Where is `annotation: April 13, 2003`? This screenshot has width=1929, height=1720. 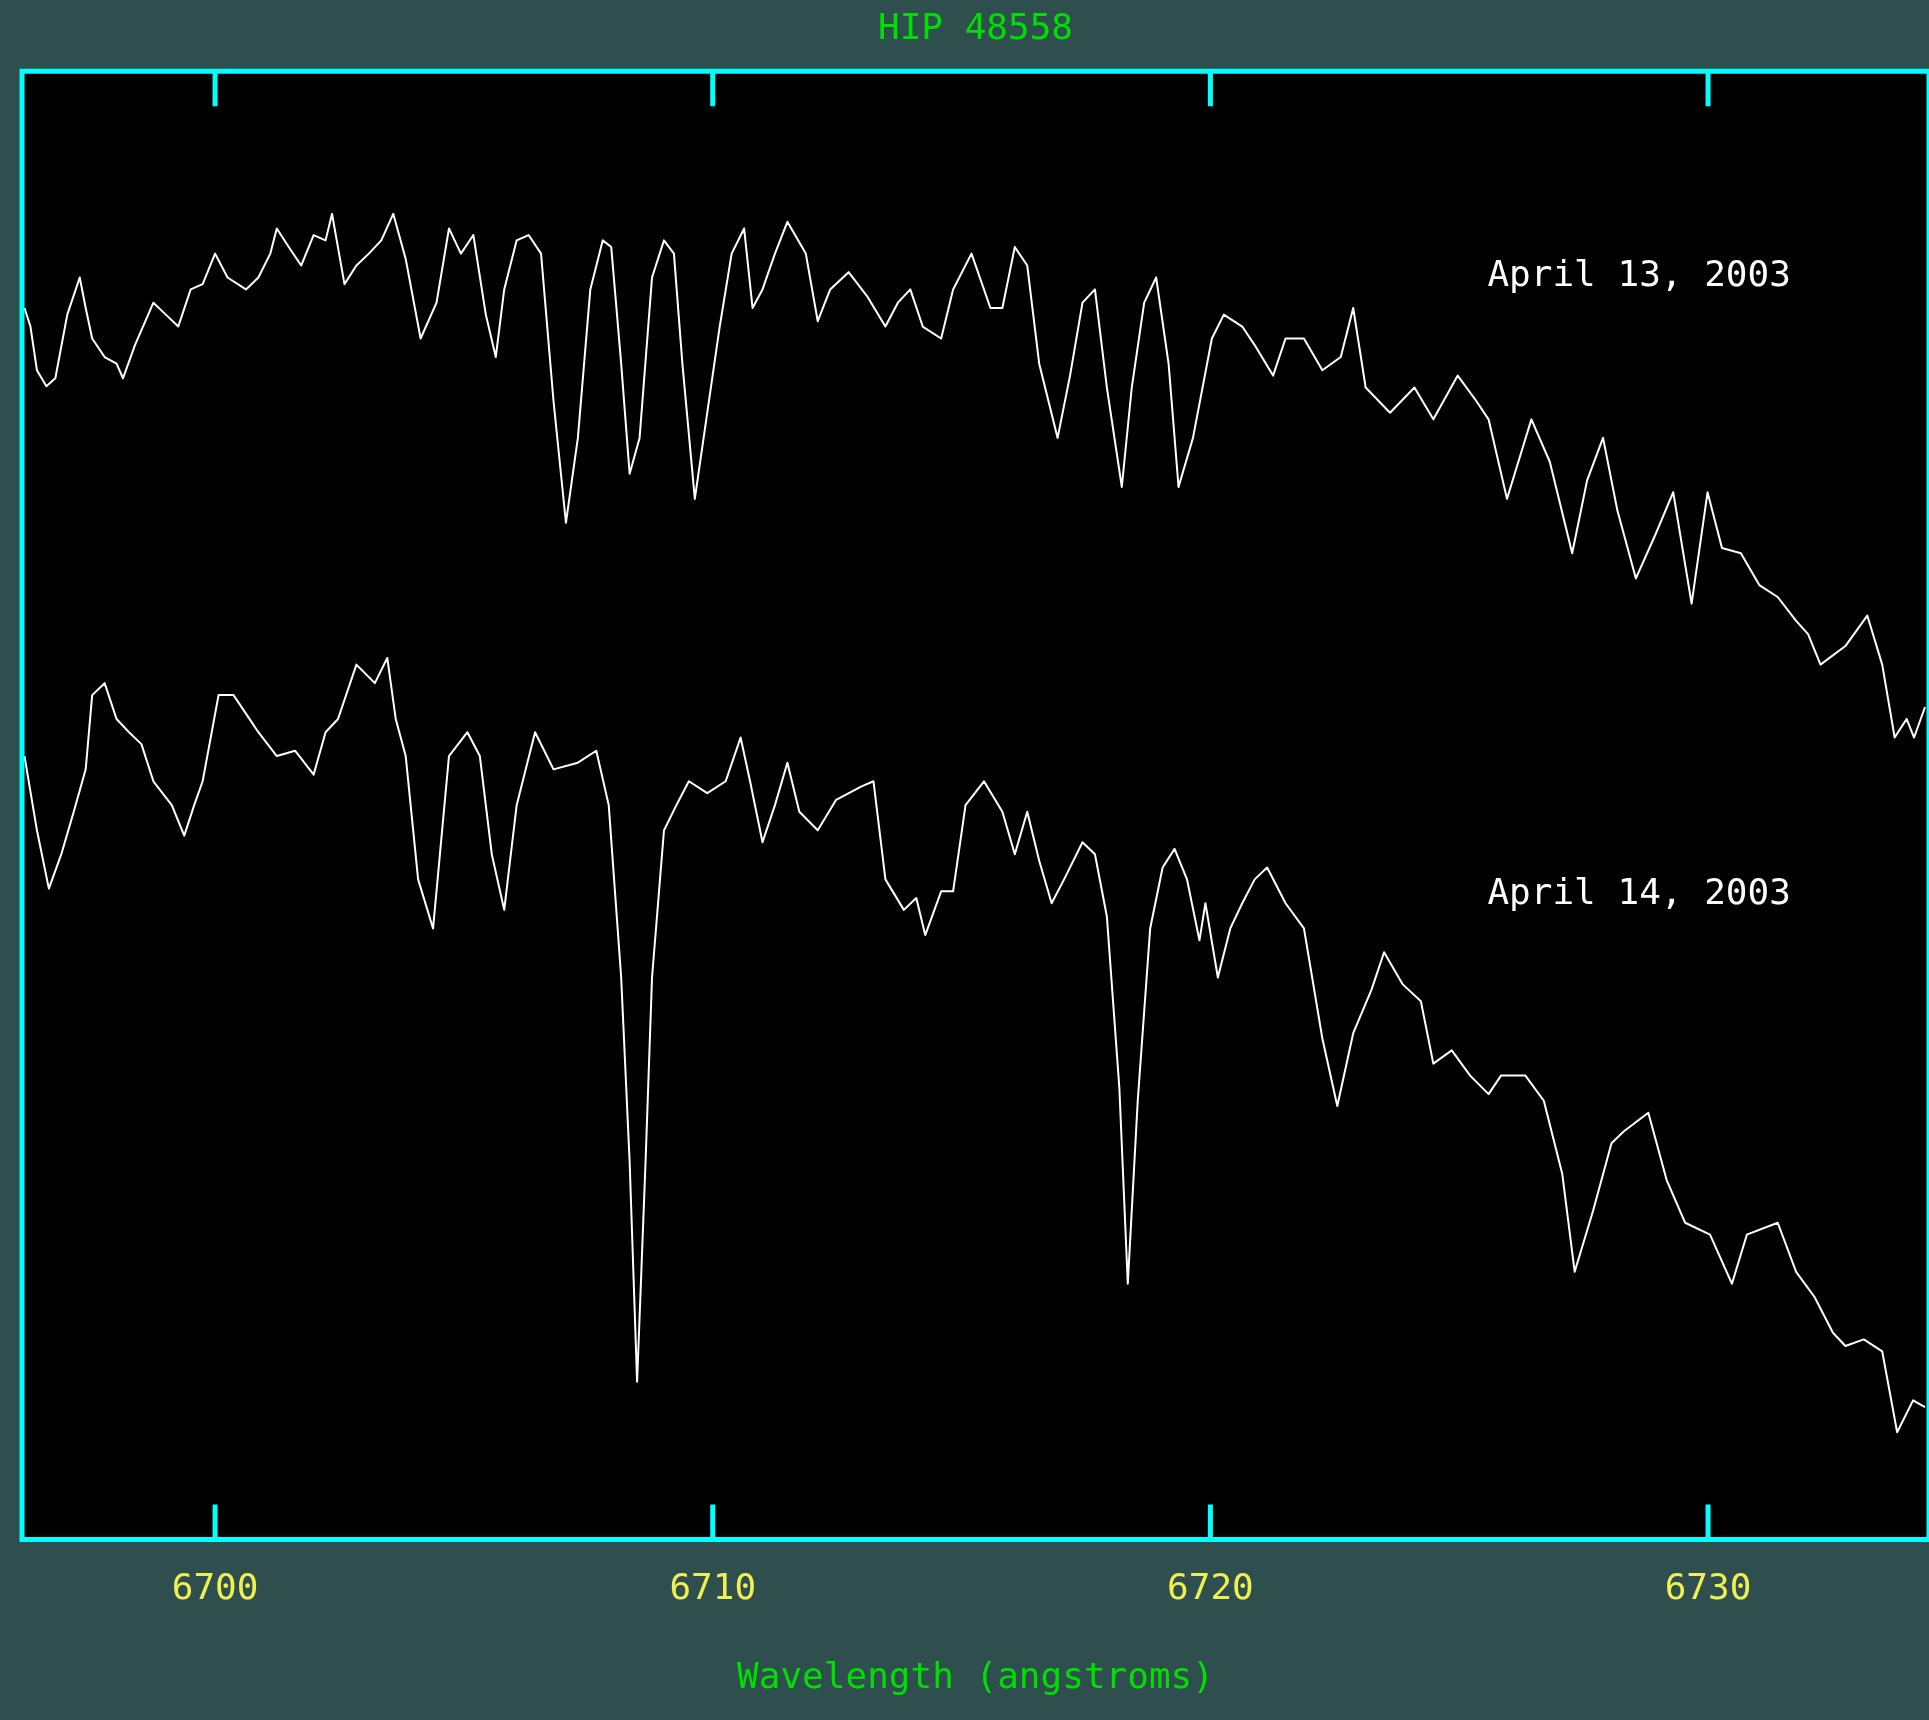 annotation: April 13, 2003 is located at coordinates (1639, 274).